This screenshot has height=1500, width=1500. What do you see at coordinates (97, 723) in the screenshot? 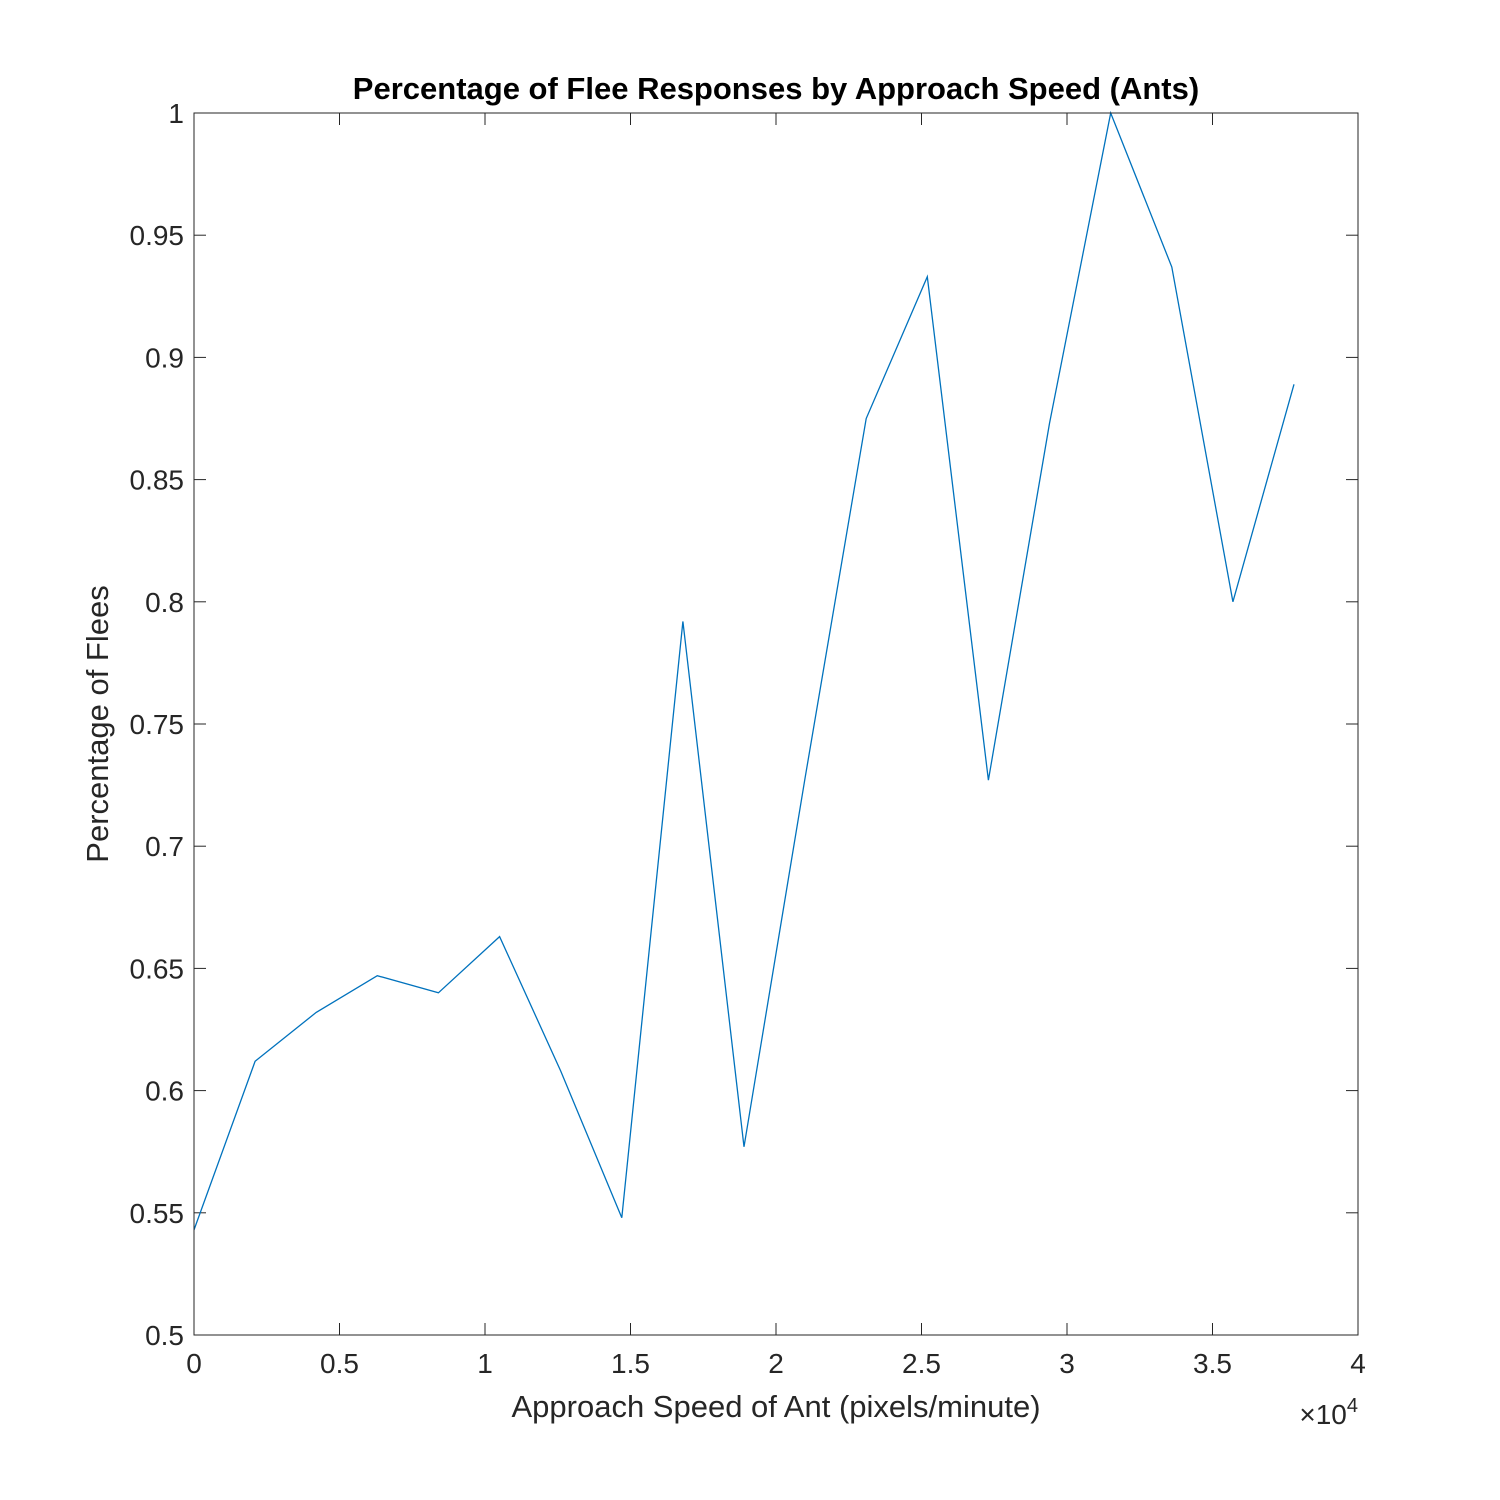
I see `y-axis-title: Percentage of Flees` at bounding box center [97, 723].